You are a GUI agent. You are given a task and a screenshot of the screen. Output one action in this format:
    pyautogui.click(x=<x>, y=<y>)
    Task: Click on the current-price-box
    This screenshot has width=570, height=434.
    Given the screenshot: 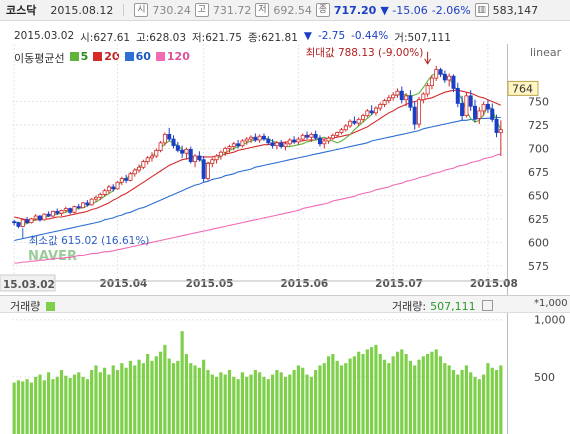 What is the action you would take?
    pyautogui.click(x=523, y=88)
    